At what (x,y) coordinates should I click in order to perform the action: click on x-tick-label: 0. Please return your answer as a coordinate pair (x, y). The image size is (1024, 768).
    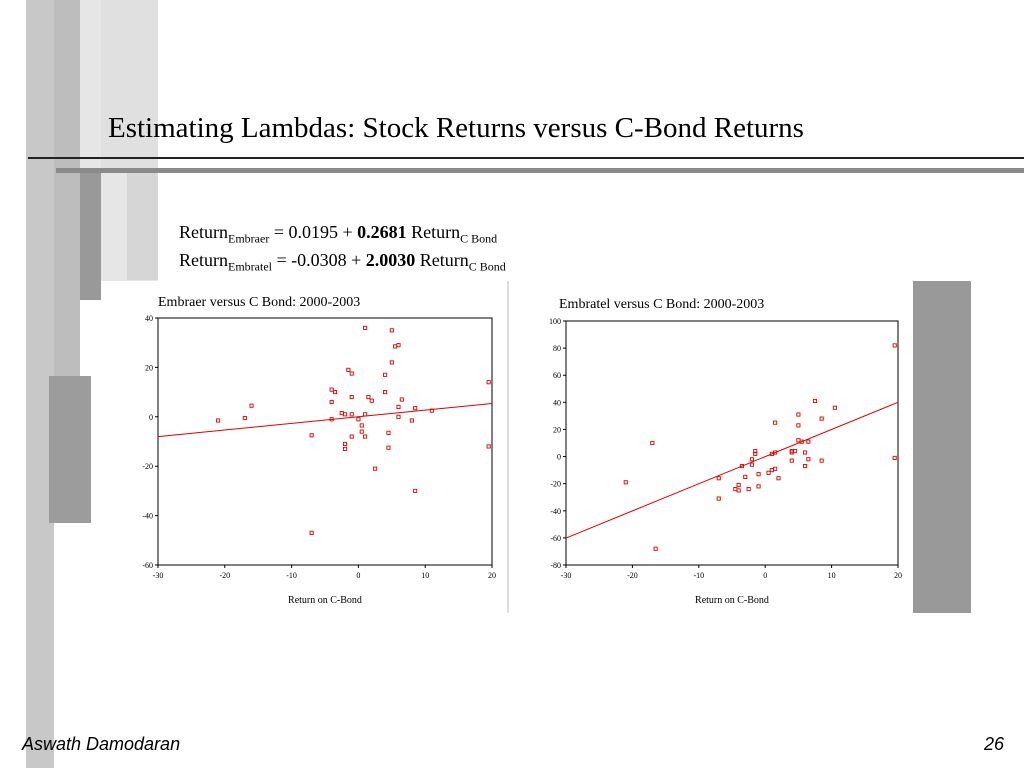
    Looking at the image, I should click on (765, 575).